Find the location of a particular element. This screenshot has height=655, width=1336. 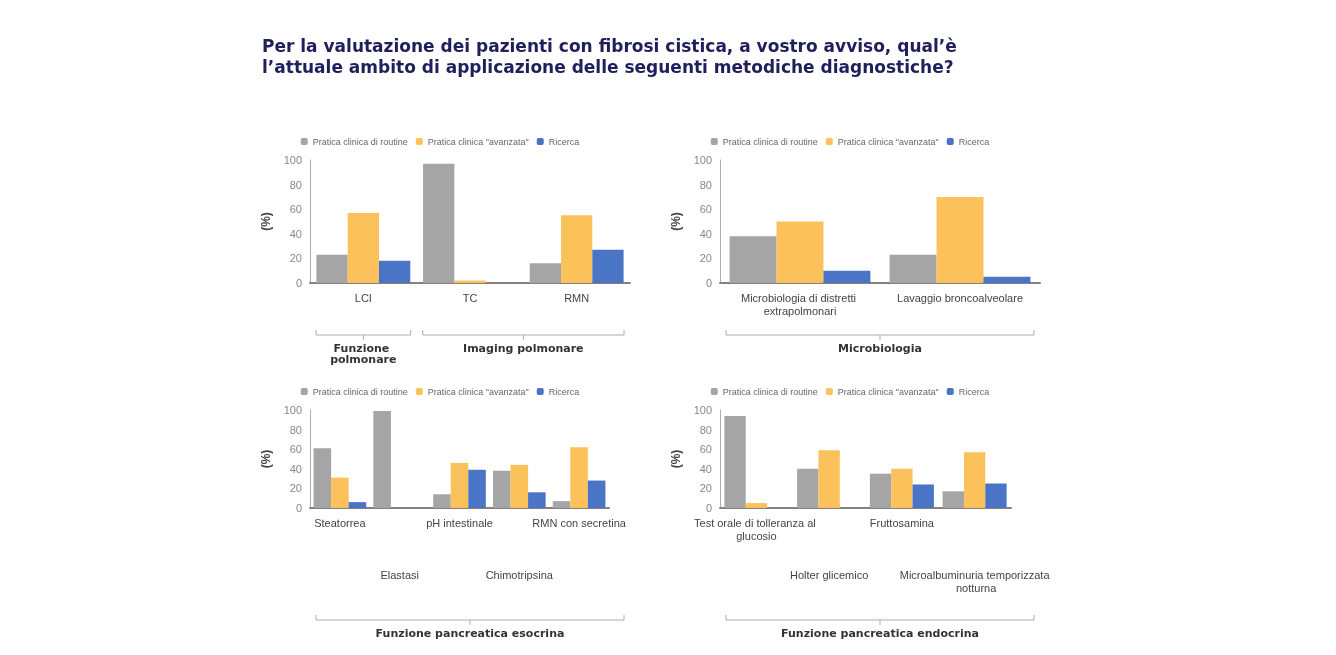

x-tick-label: Chimotripsina is located at coordinates (519, 574).